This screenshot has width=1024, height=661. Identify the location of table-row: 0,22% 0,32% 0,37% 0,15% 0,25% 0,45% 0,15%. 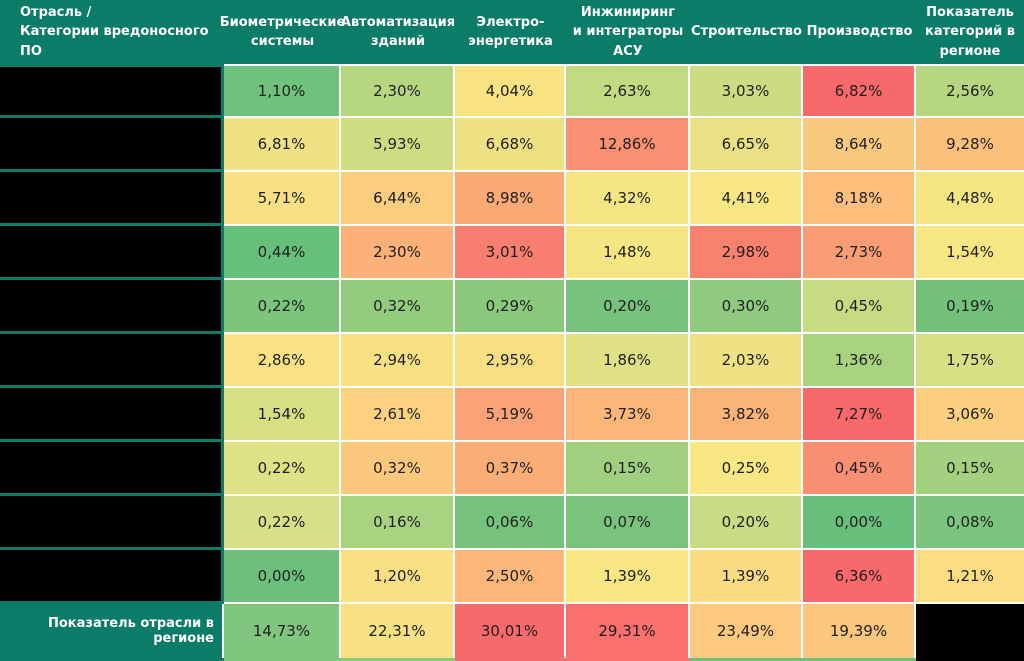
(512, 469).